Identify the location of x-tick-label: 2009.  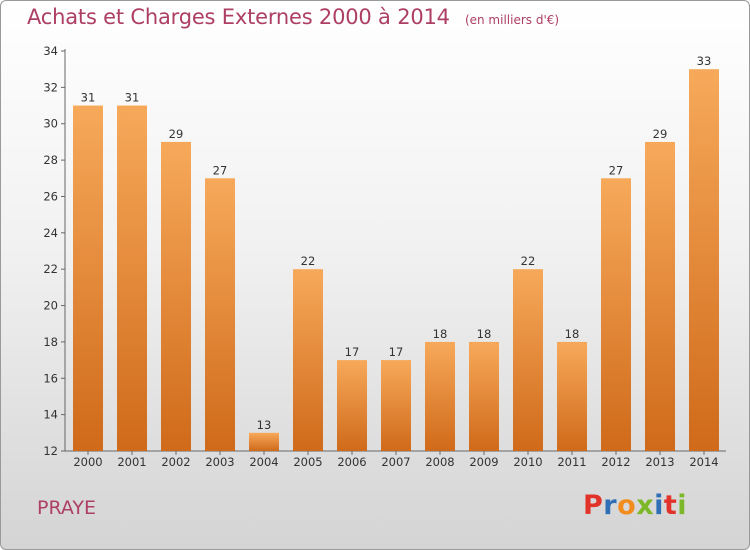
(483, 462).